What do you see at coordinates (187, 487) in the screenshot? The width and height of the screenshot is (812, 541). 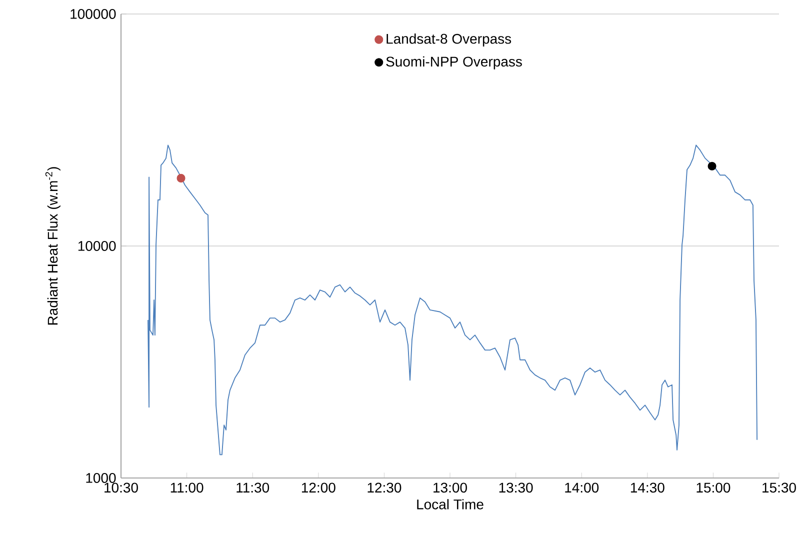 I see `x-tick-label: 11:00` at bounding box center [187, 487].